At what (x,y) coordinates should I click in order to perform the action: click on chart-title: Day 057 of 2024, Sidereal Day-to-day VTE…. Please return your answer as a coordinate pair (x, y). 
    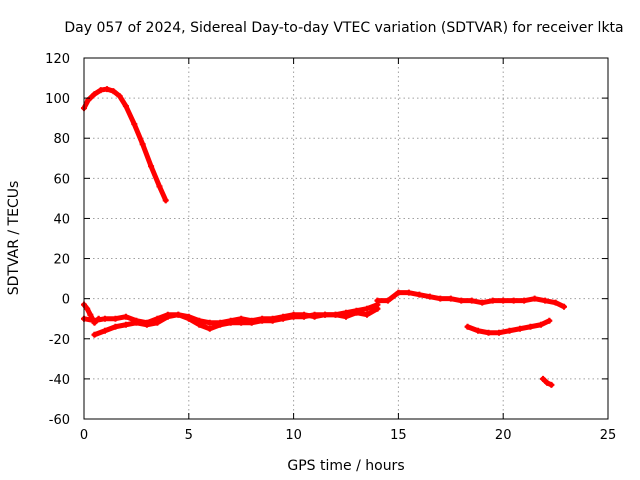
    Looking at the image, I should click on (343, 28).